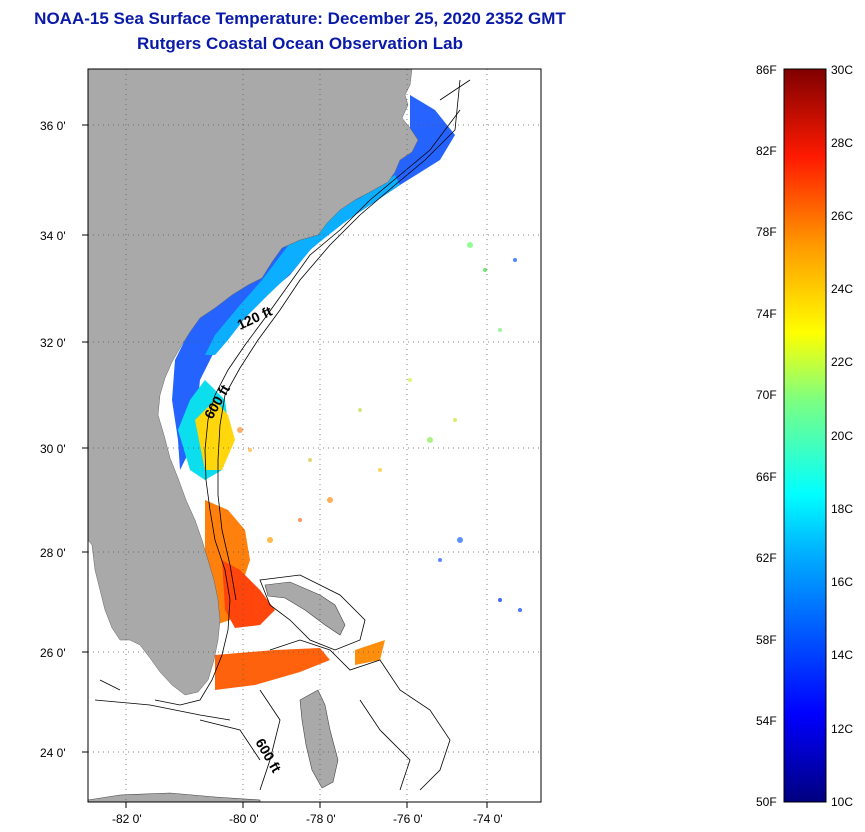 The height and width of the screenshot is (832, 865). Describe the element at coordinates (766, 640) in the screenshot. I see `colorbar-f-58: 58F` at that location.